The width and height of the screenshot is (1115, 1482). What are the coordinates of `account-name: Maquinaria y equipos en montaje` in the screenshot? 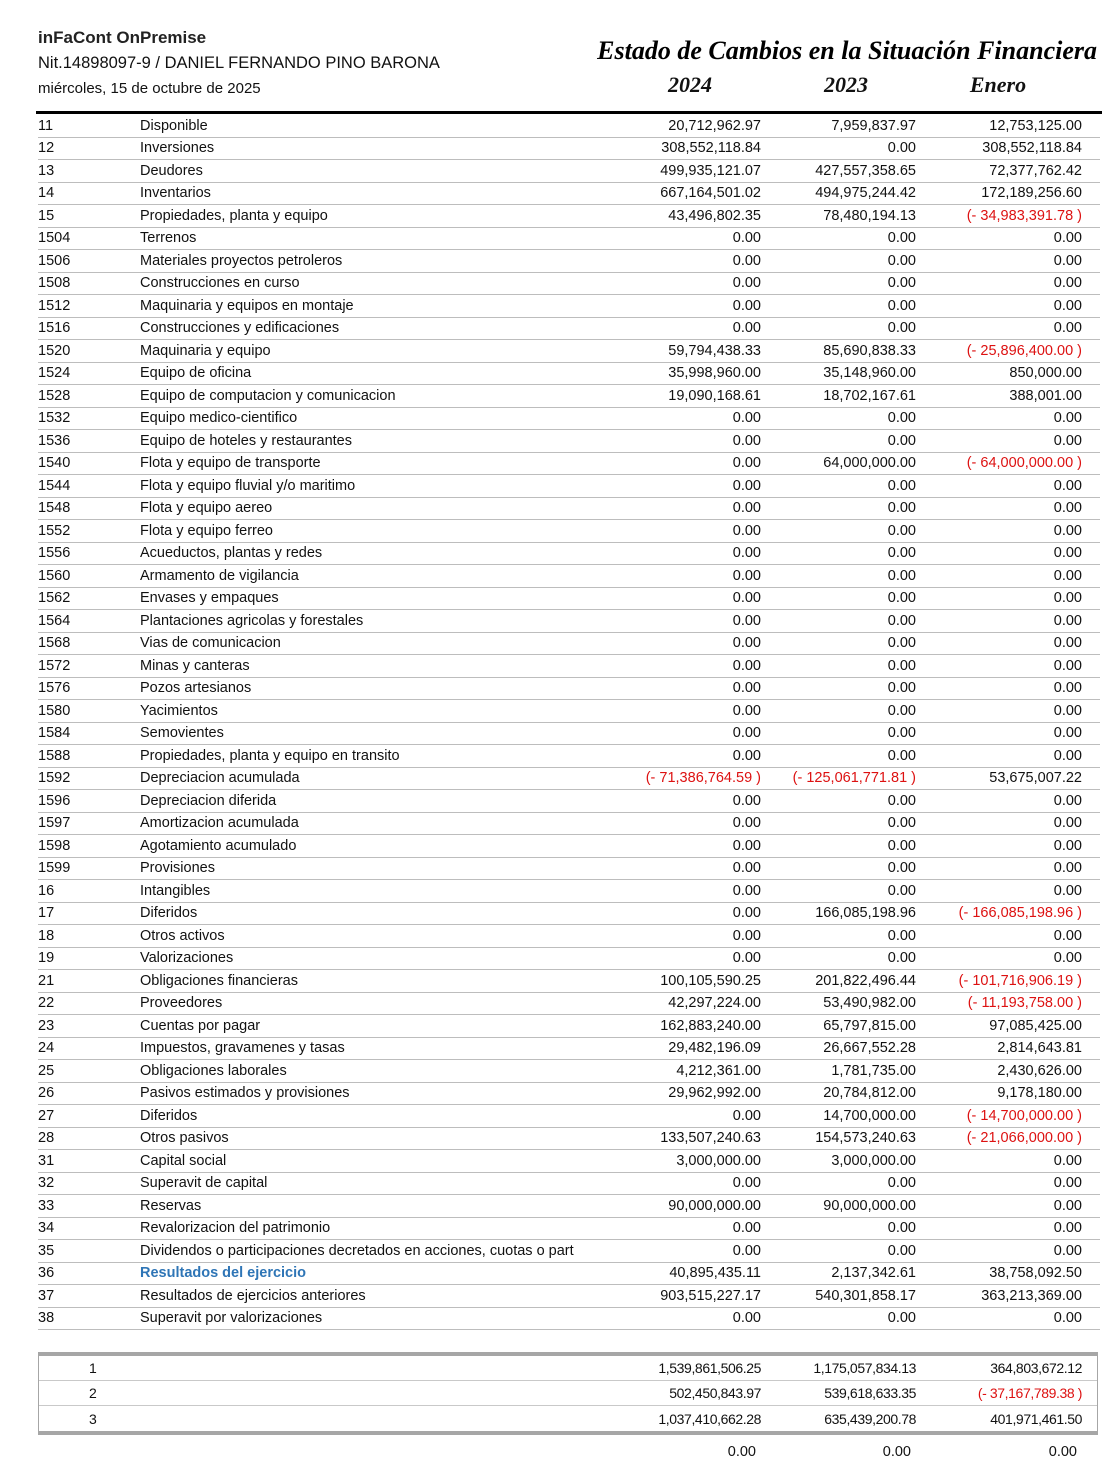 It's located at (247, 305).